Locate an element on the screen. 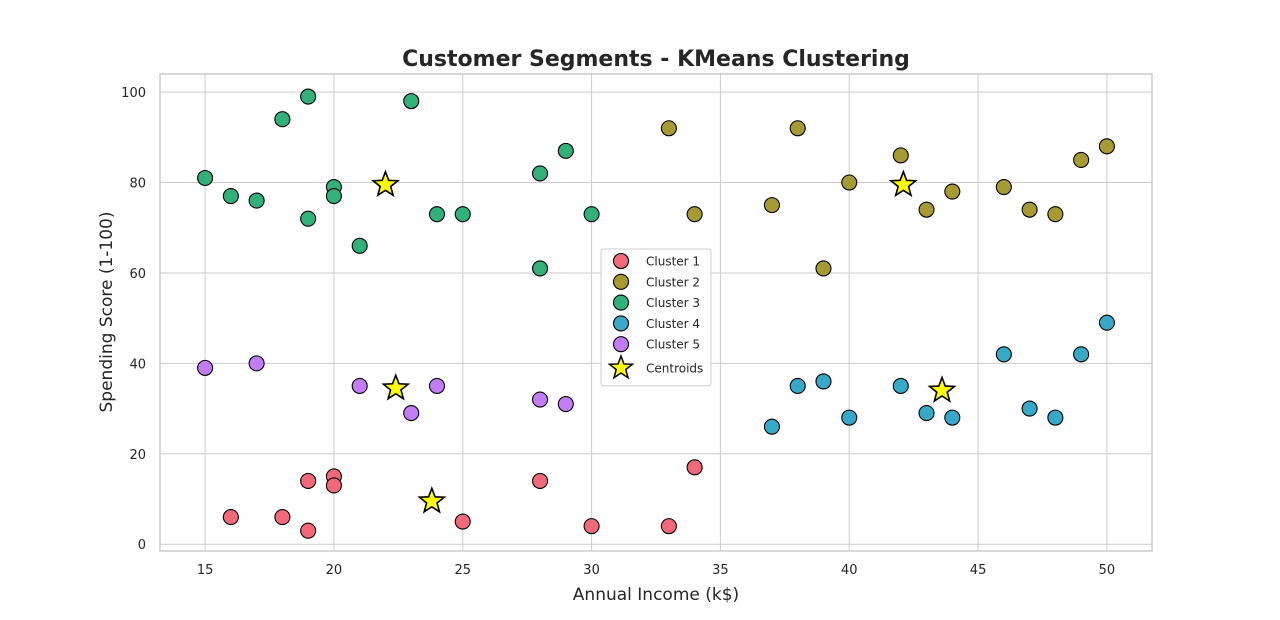  y-tick-label: 40 is located at coordinates (137, 364).